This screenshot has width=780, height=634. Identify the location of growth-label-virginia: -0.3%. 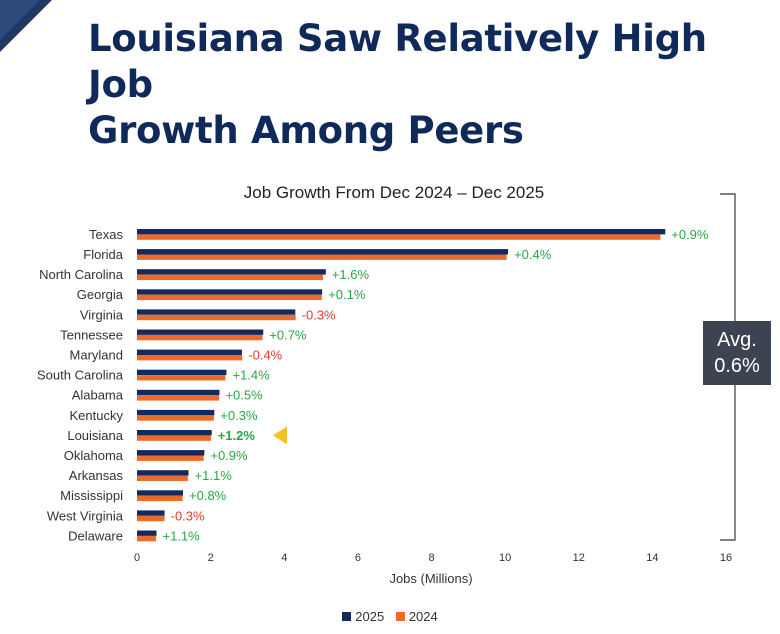
(319, 314).